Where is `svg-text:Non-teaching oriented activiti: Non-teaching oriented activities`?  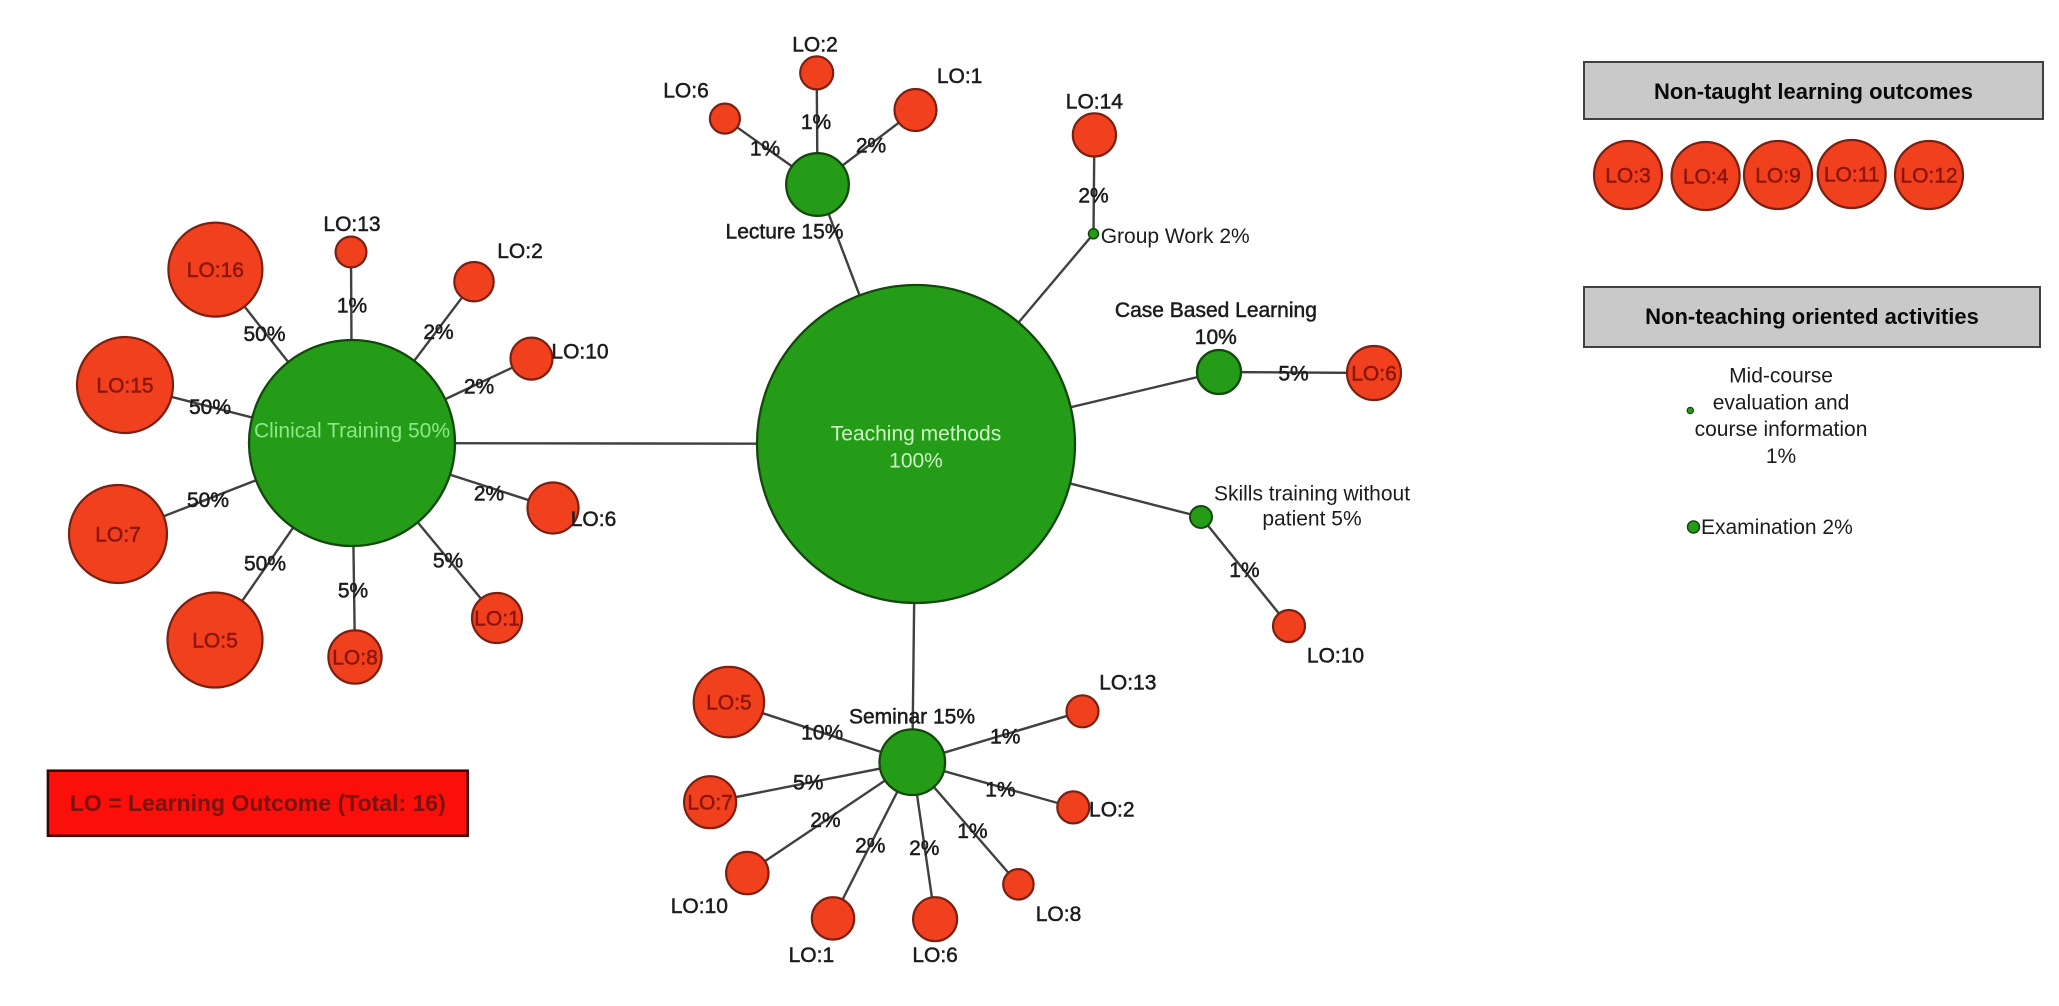 svg-text:Non-teaching oriented activiti: Non-teaching oriented activities is located at coordinates (1812, 316).